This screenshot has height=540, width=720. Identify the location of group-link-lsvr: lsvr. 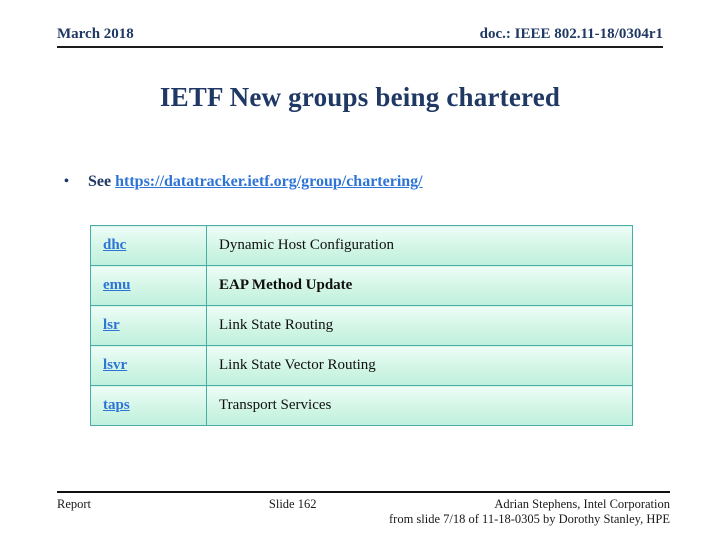
(115, 365).